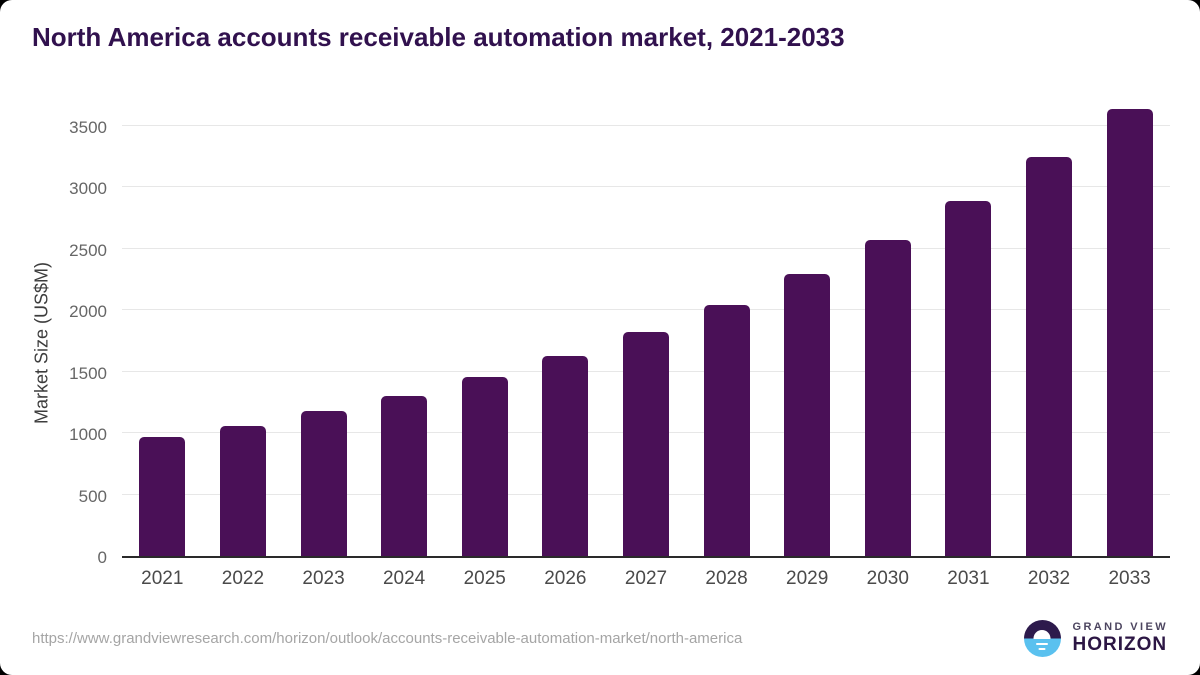 This screenshot has width=1200, height=675. I want to click on y-axis-tick-labels: 0 500 1000 1500 2000 2500 3000 3500, so click(53, 343).